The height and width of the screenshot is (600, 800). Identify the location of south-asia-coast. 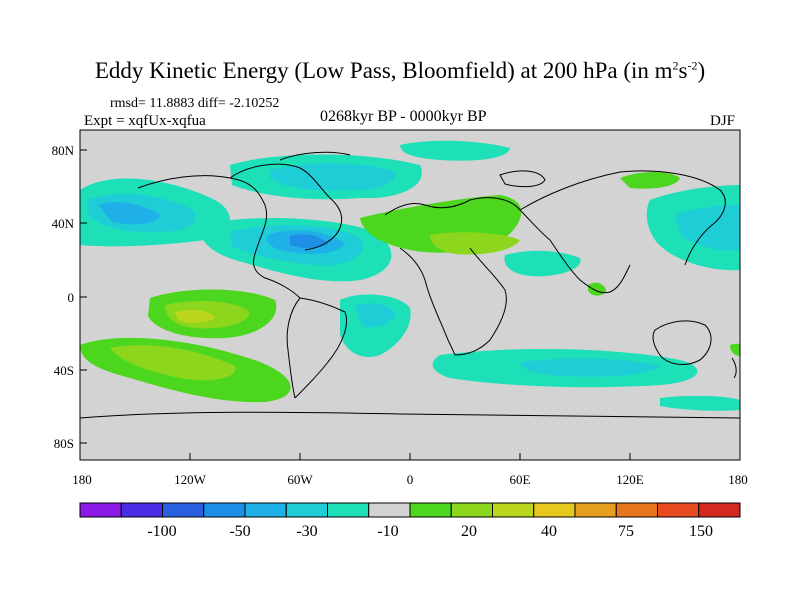
(590, 266).